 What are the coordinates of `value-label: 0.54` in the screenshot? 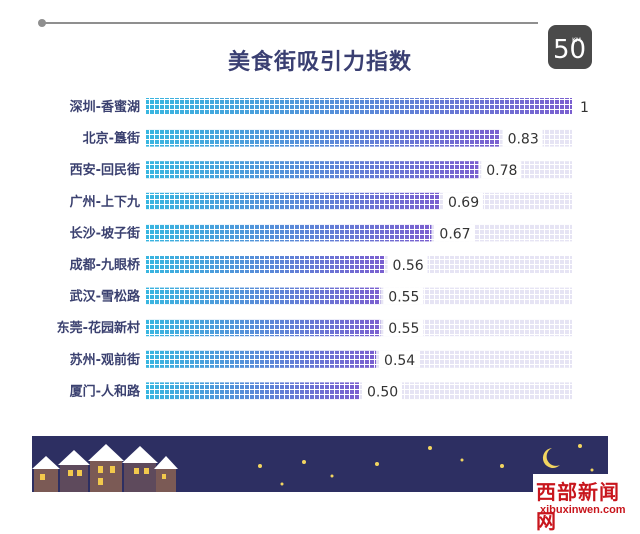 It's located at (399, 361).